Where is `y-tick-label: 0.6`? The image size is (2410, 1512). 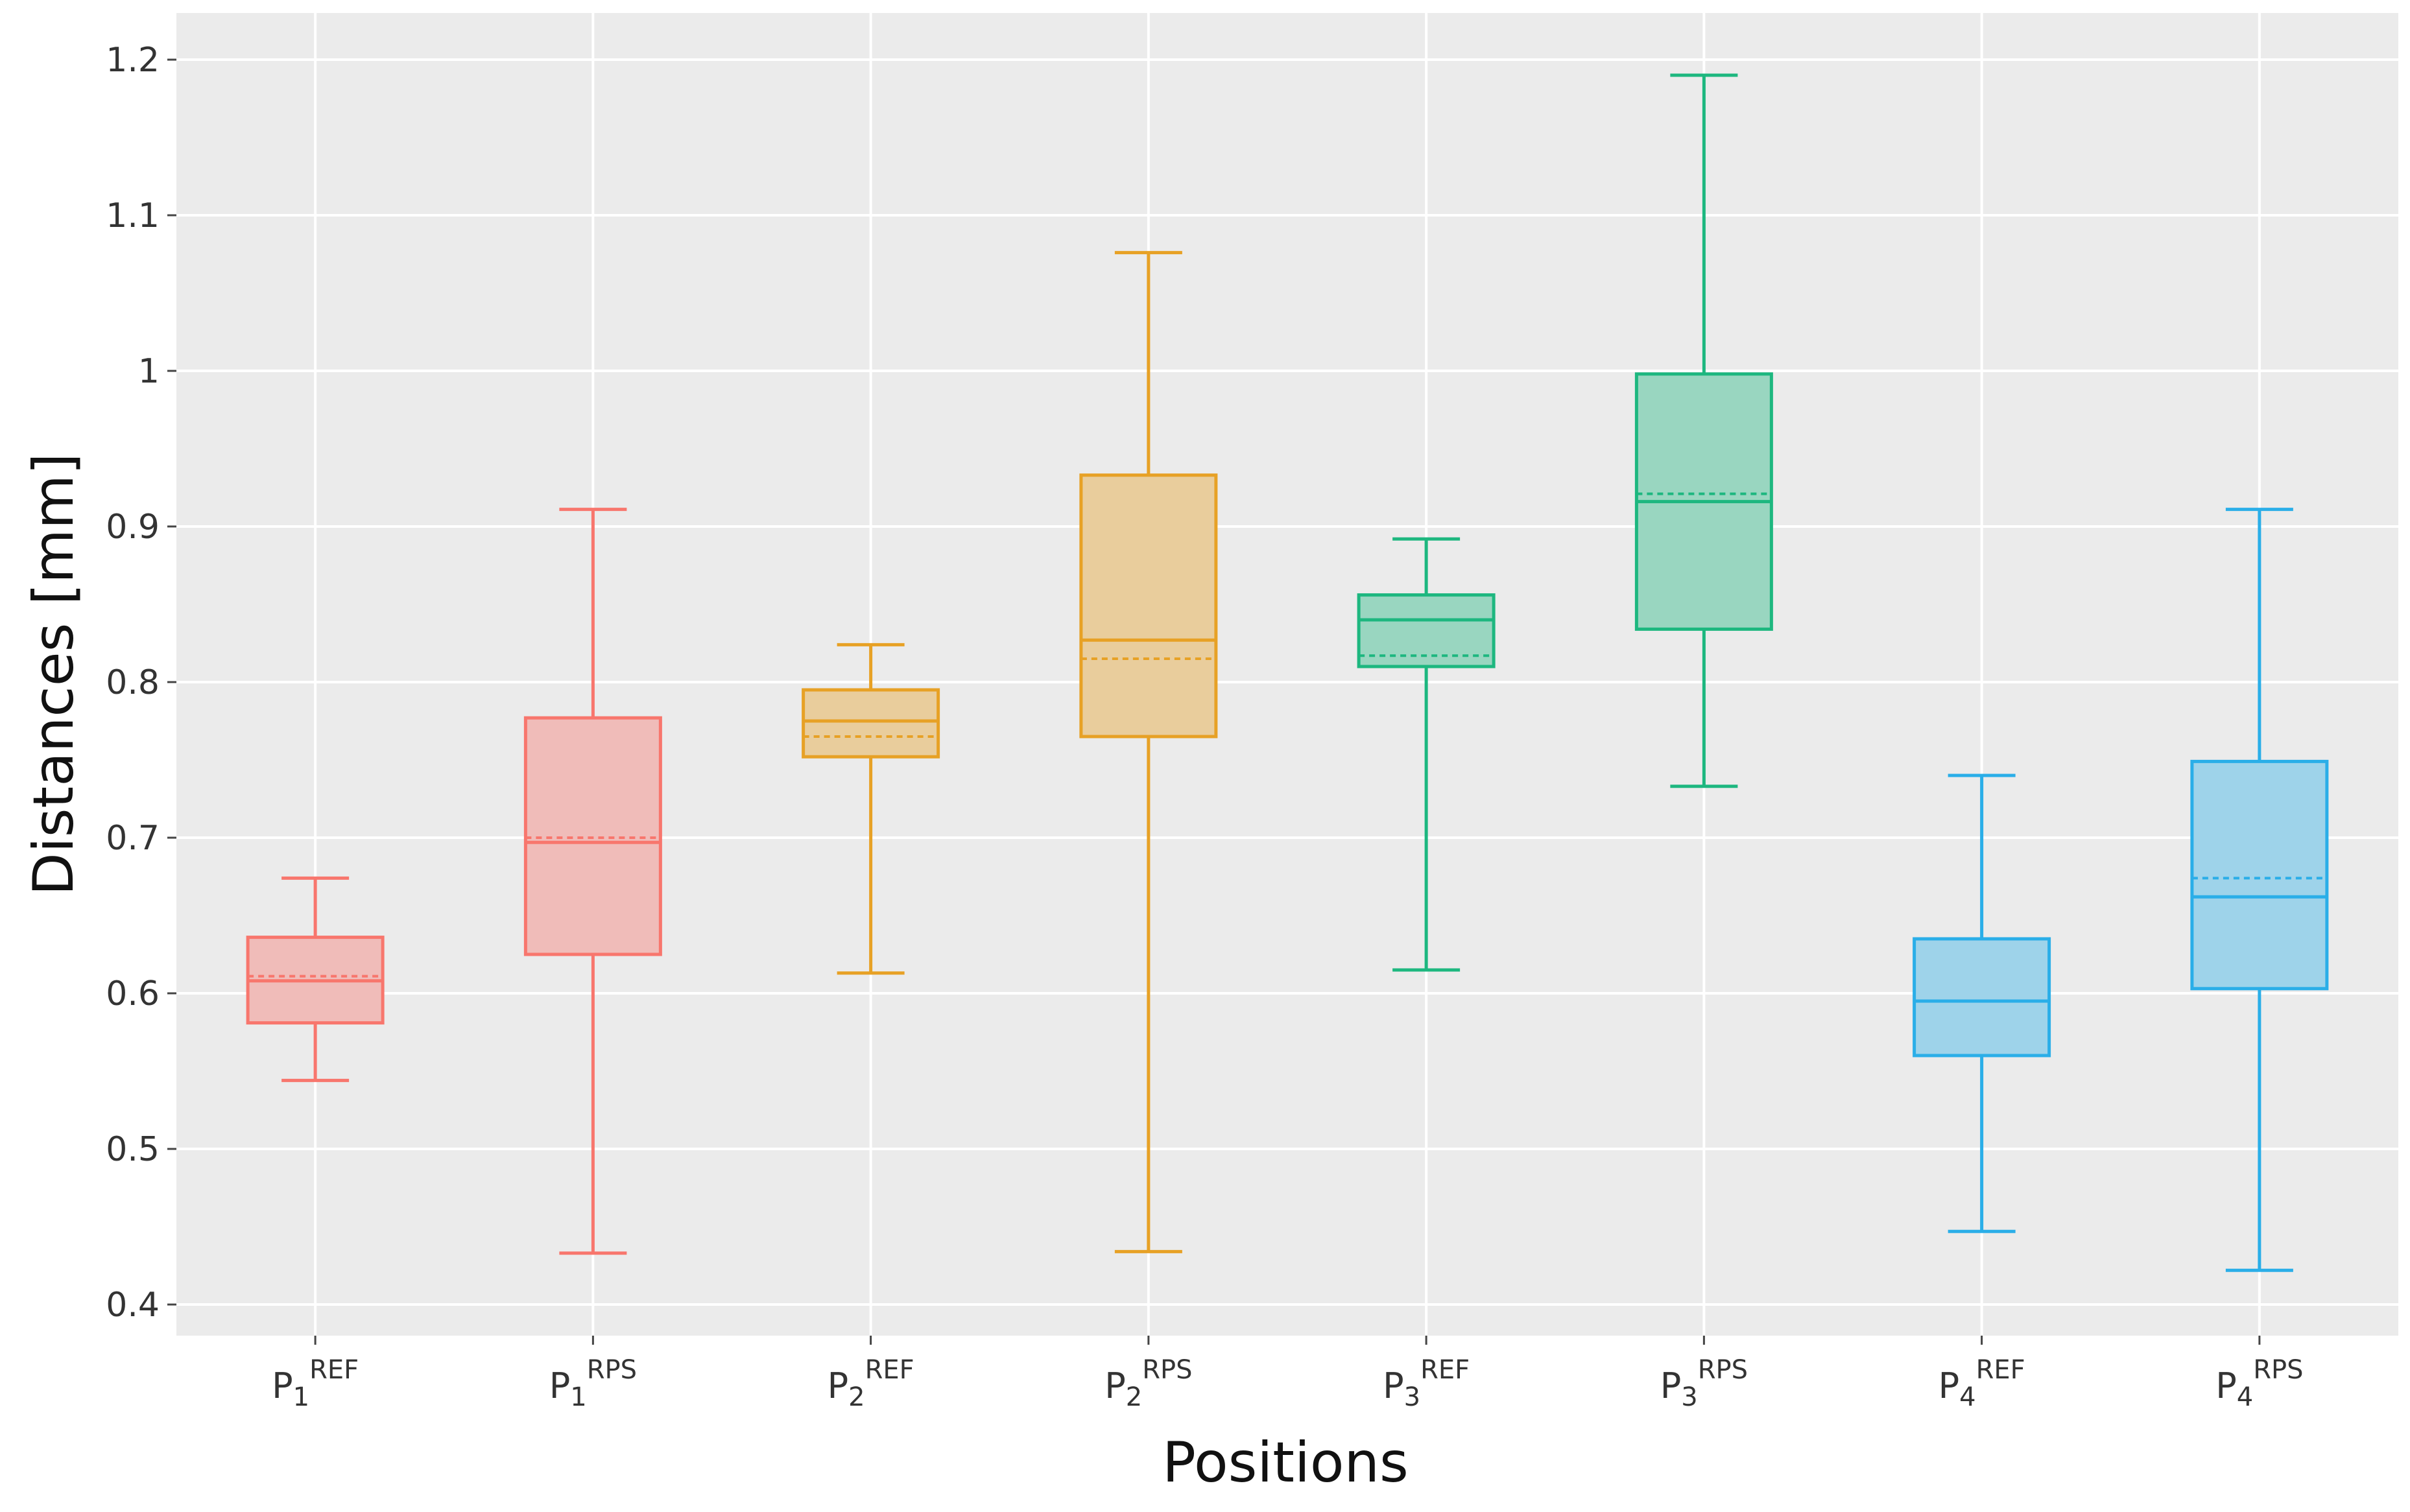 y-tick-label: 0.6 is located at coordinates (133, 994).